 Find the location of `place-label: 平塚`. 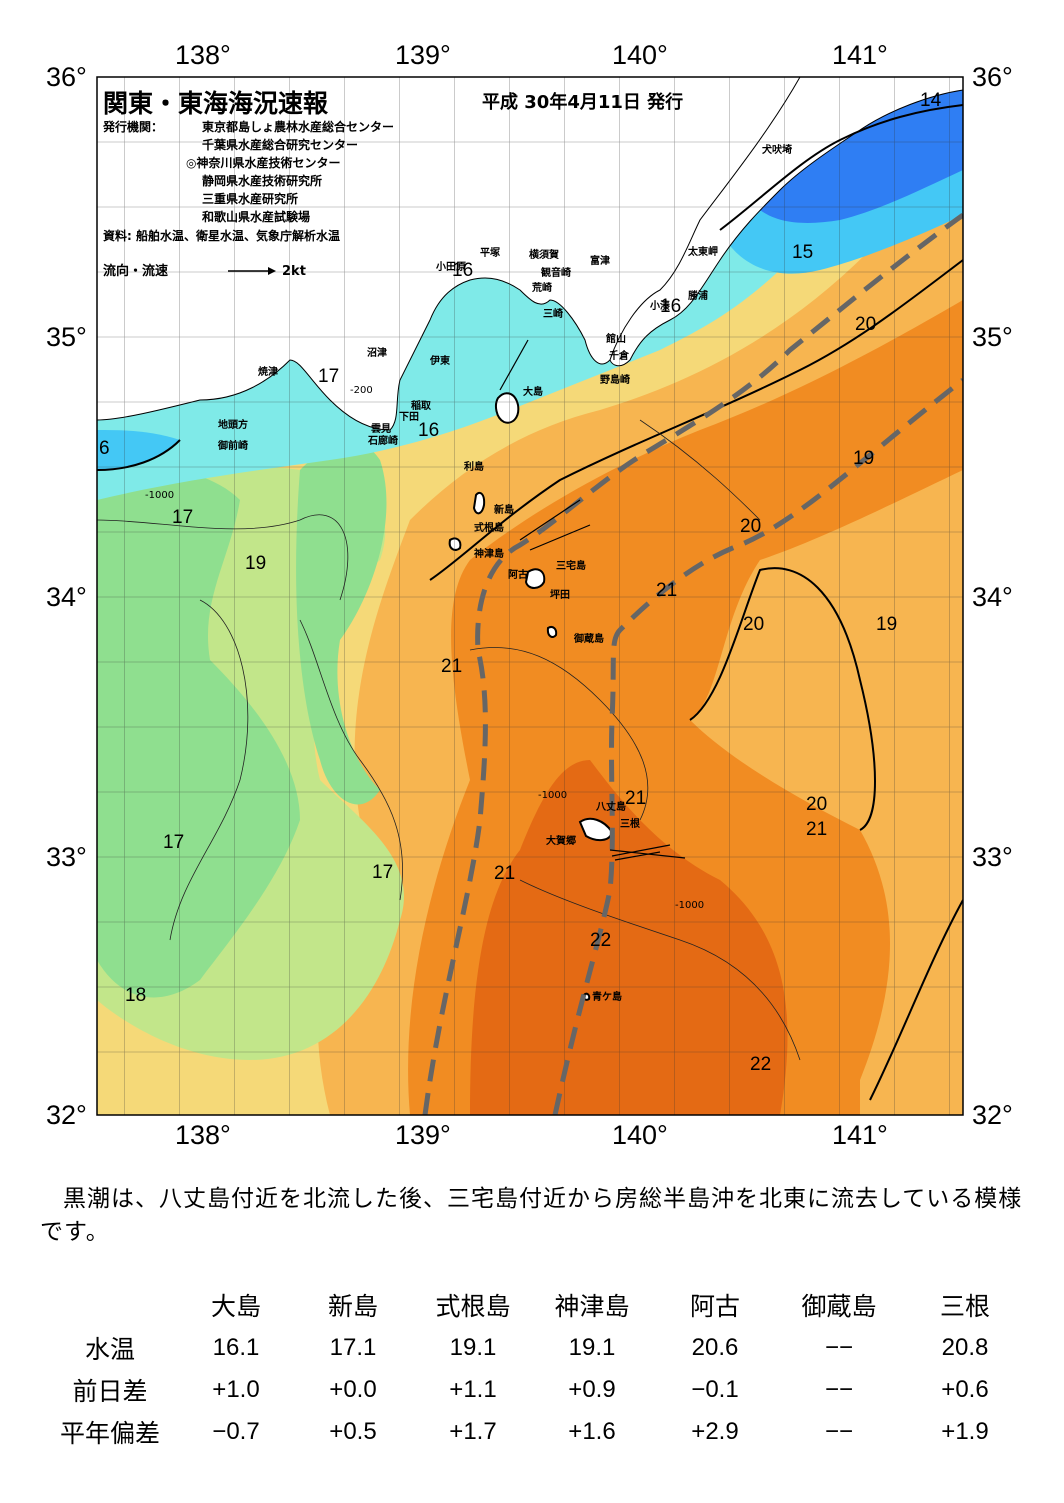

place-label: 平塚 is located at coordinates (490, 253).